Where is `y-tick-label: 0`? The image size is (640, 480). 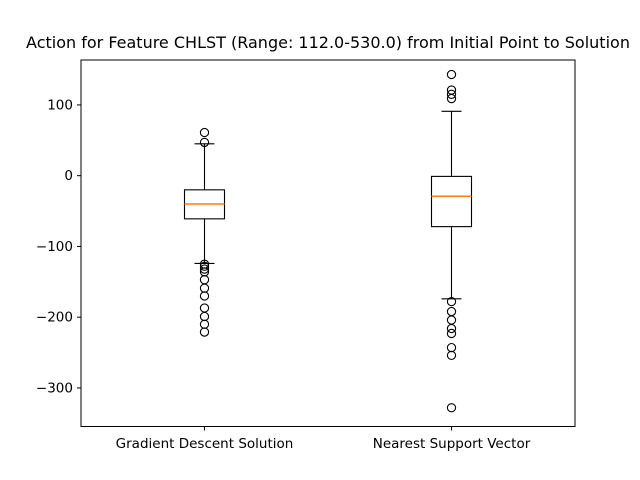 y-tick-label: 0 is located at coordinates (68, 176).